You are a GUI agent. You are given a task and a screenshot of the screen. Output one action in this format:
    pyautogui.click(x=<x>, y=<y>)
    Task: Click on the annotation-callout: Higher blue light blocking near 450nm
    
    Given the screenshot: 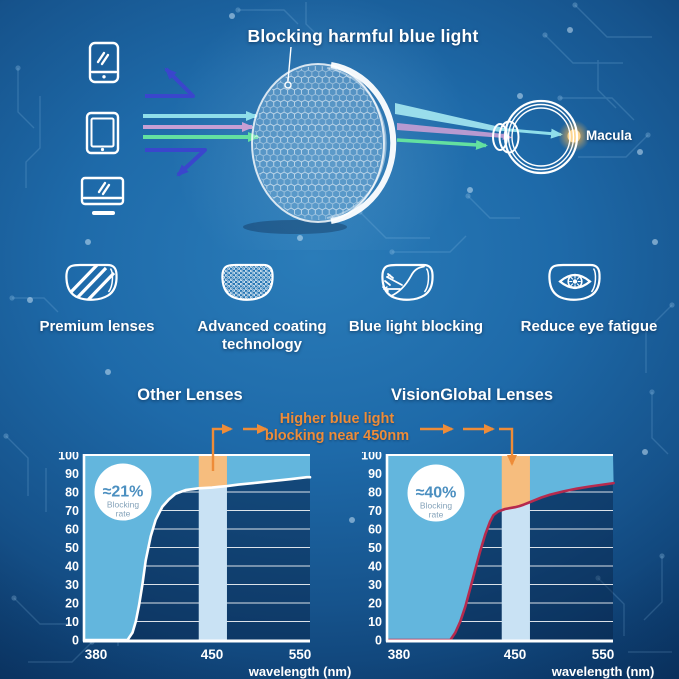 What is the action you would take?
    pyautogui.click(x=337, y=427)
    